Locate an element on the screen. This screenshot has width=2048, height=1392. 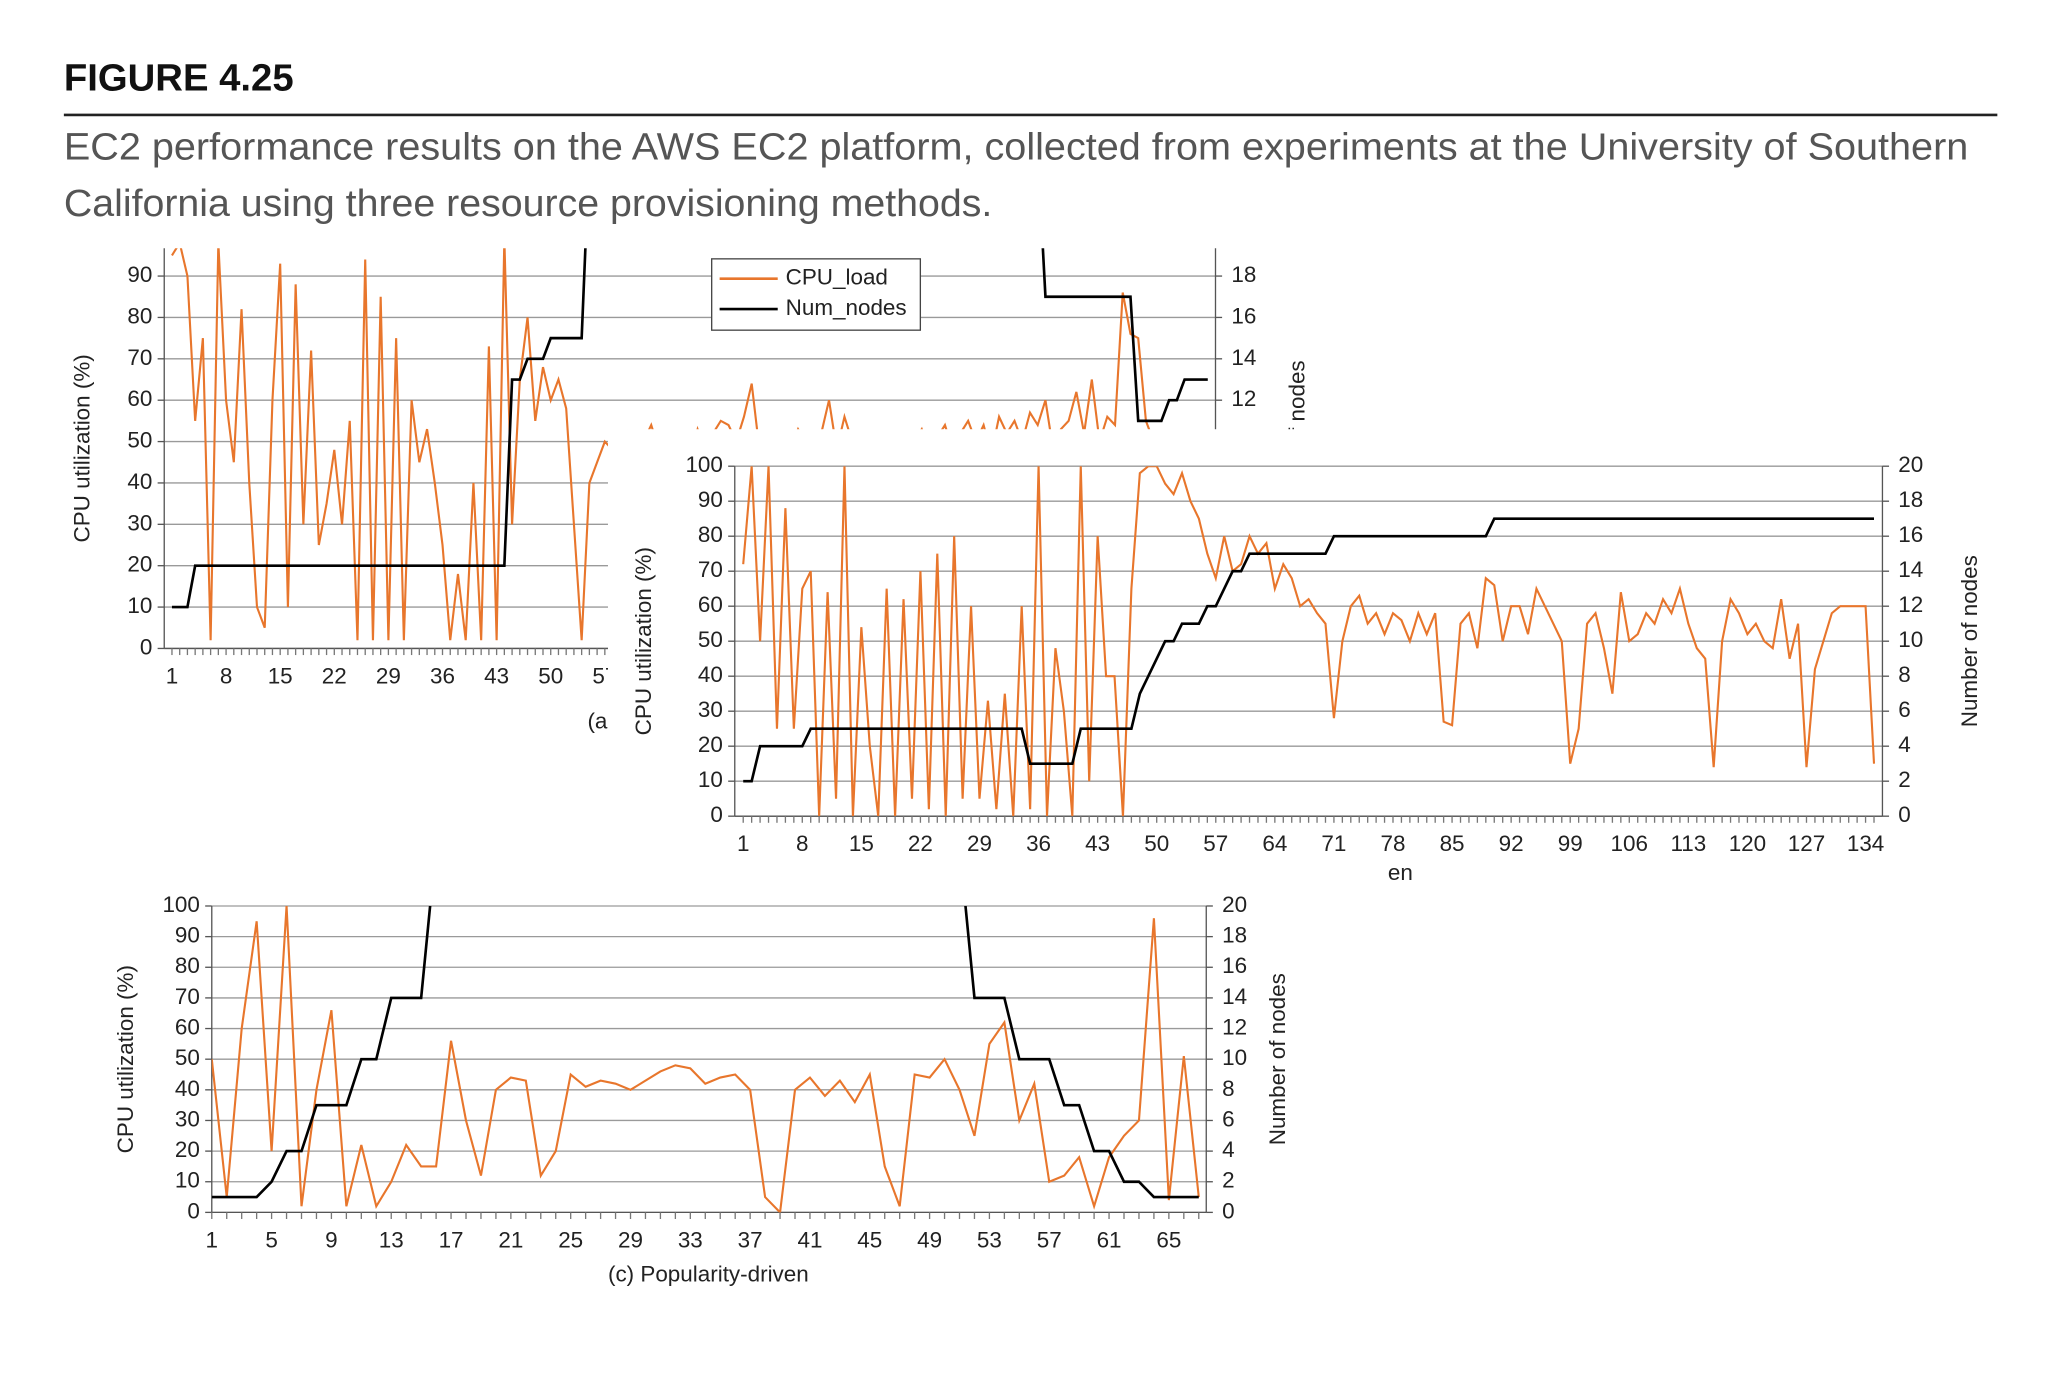
x-tick-label: 9 is located at coordinates (331, 1239).